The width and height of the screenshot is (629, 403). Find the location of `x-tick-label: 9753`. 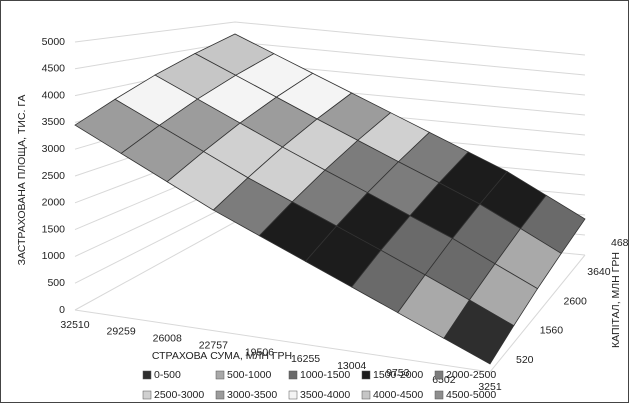

x-tick-label: 9753 is located at coordinates (398, 373).